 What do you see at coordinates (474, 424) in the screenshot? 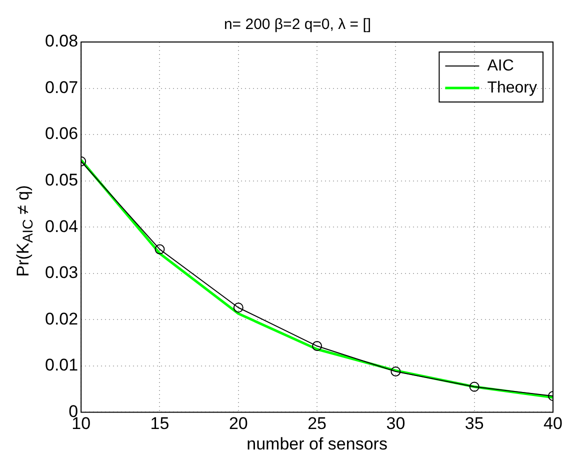
I see `x-tick-label: 35` at bounding box center [474, 424].